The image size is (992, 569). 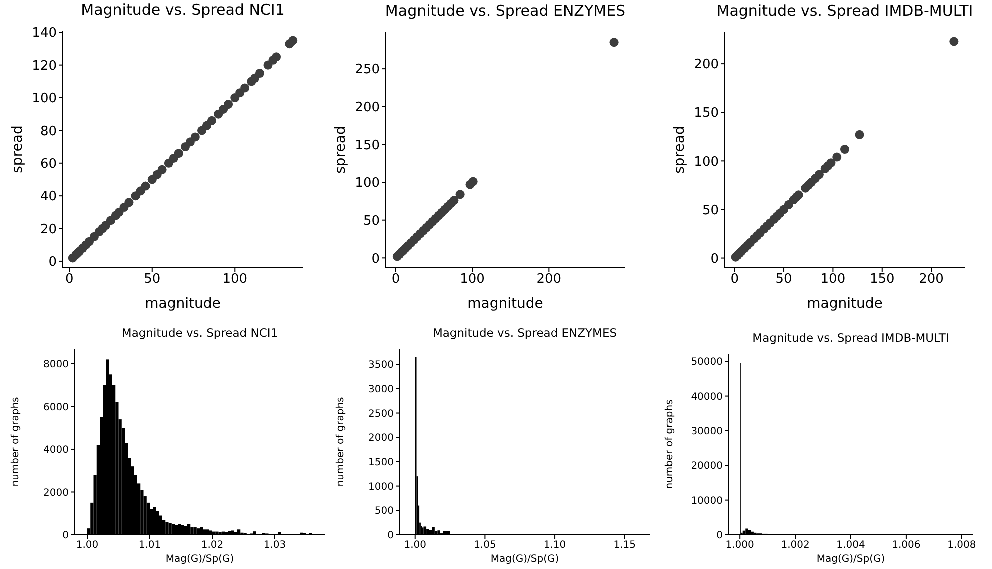 I want to click on y-tick-label: 1500, so click(x=381, y=463).